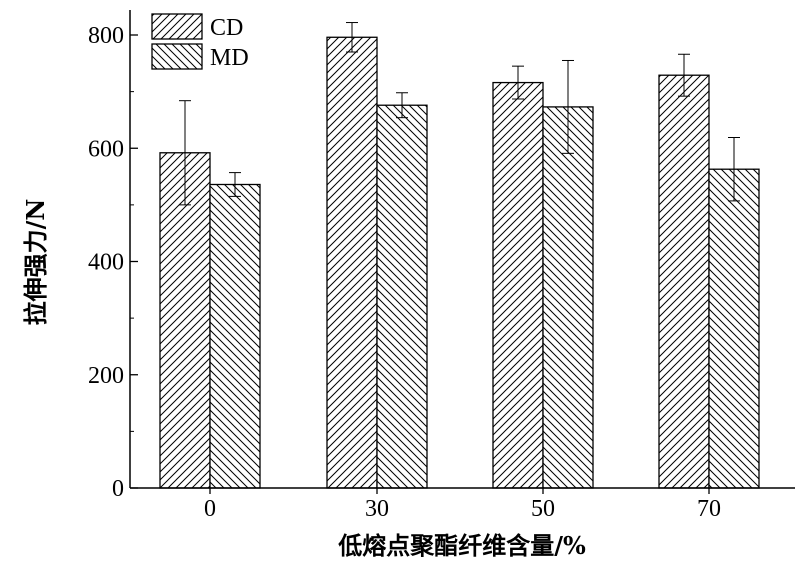 The width and height of the screenshot is (800, 569). I want to click on y-tick-label-200: 200, so click(106, 376).